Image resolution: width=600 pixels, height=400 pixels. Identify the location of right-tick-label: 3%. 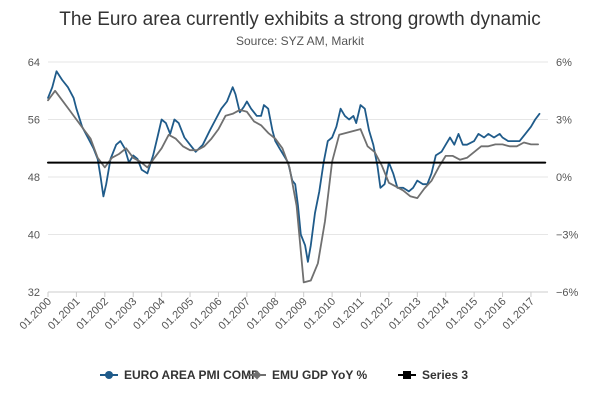
(564, 121).